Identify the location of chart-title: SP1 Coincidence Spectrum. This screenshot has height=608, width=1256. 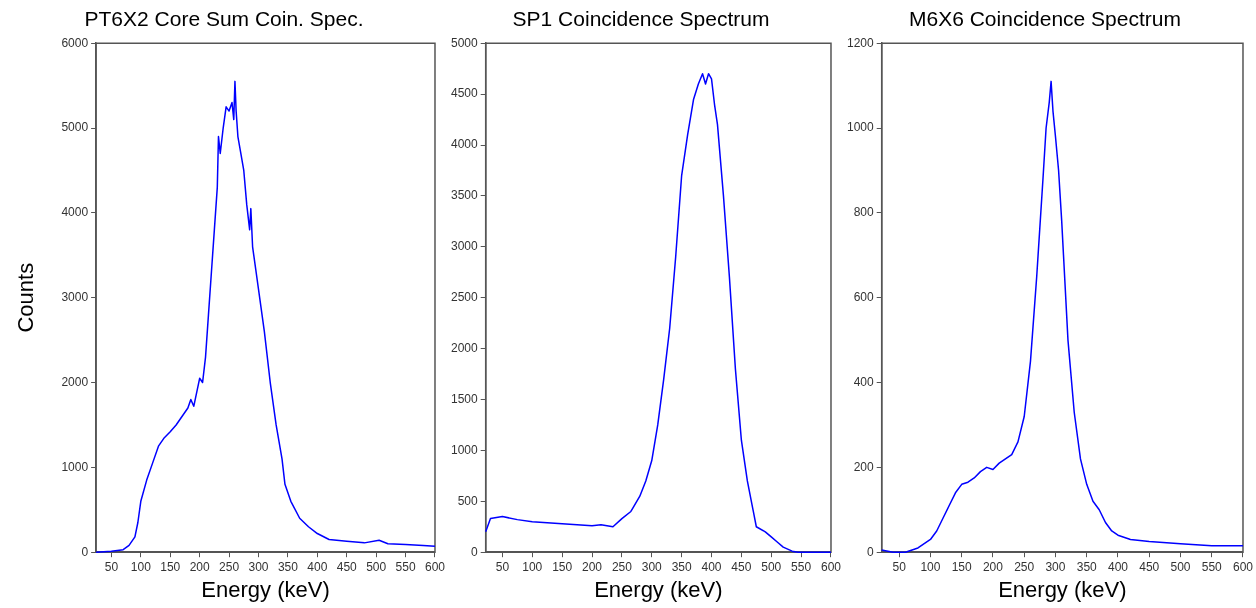
(641, 19).